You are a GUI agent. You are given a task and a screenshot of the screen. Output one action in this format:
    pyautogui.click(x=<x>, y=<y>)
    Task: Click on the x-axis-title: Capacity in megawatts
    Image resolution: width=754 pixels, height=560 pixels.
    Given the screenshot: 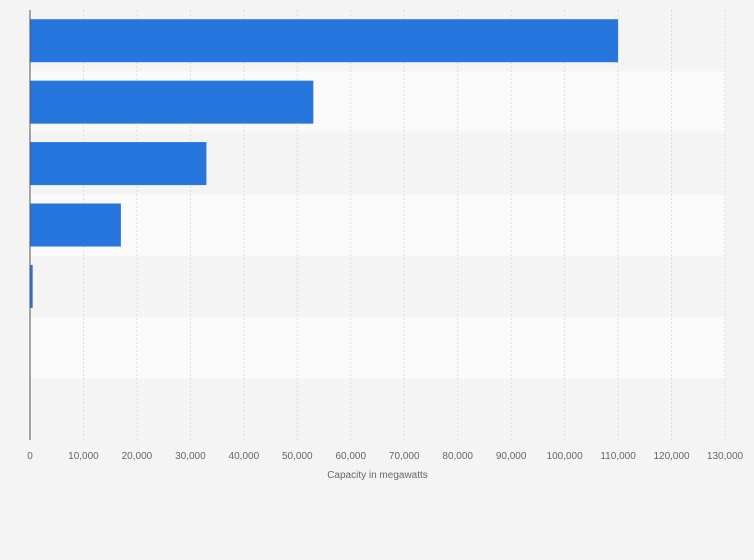 What is the action you would take?
    pyautogui.click(x=377, y=475)
    